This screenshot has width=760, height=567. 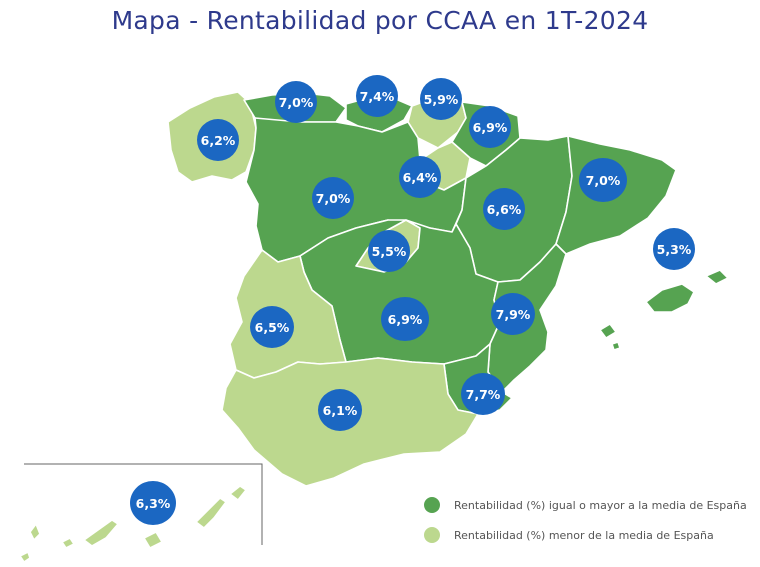 I want to click on label-castilla-la-mancha: 6,9%, so click(x=405, y=319).